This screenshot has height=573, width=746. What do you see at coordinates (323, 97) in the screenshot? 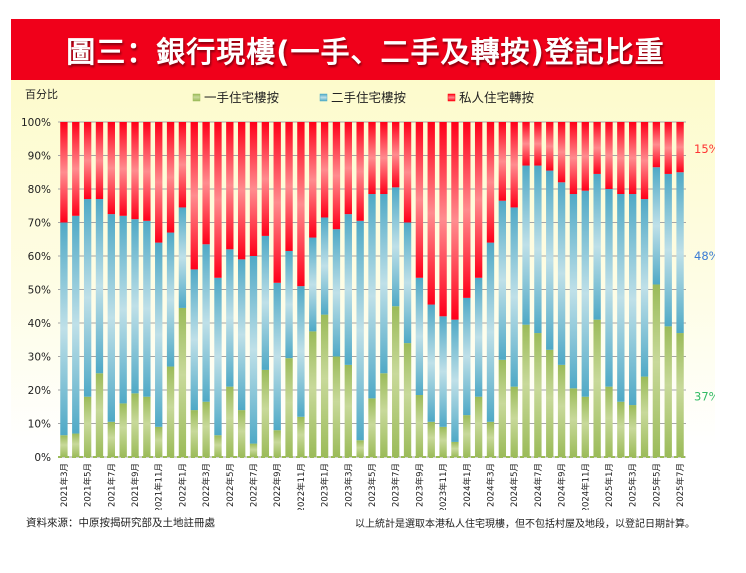
I see `legend-swatch` at bounding box center [323, 97].